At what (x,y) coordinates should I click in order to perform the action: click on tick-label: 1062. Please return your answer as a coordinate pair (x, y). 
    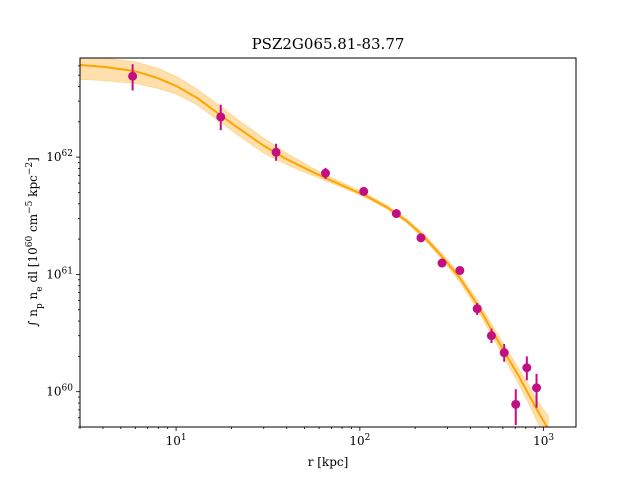
    Looking at the image, I should click on (59, 156).